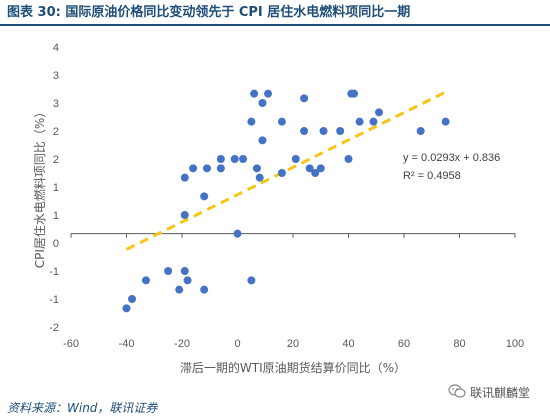 The width and height of the screenshot is (550, 419). What do you see at coordinates (56, 48) in the screenshot?
I see `y-tick-label: 4` at bounding box center [56, 48].